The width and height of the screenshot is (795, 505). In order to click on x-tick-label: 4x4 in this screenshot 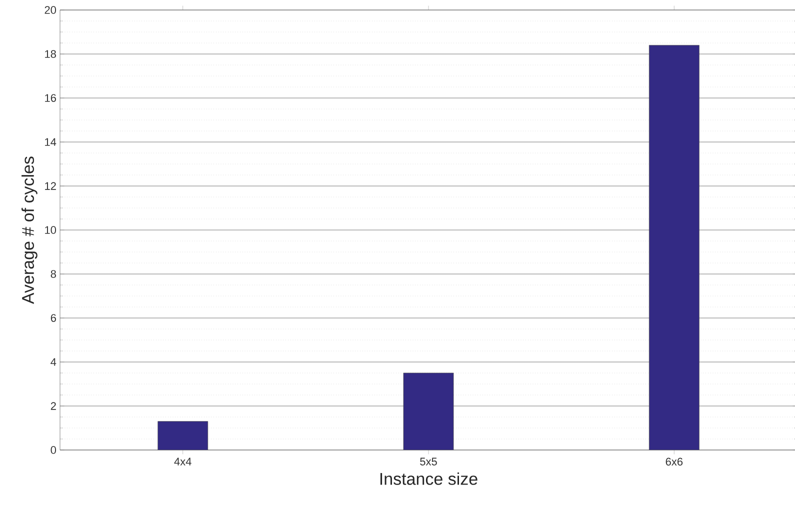, I will do `click(183, 462)`.